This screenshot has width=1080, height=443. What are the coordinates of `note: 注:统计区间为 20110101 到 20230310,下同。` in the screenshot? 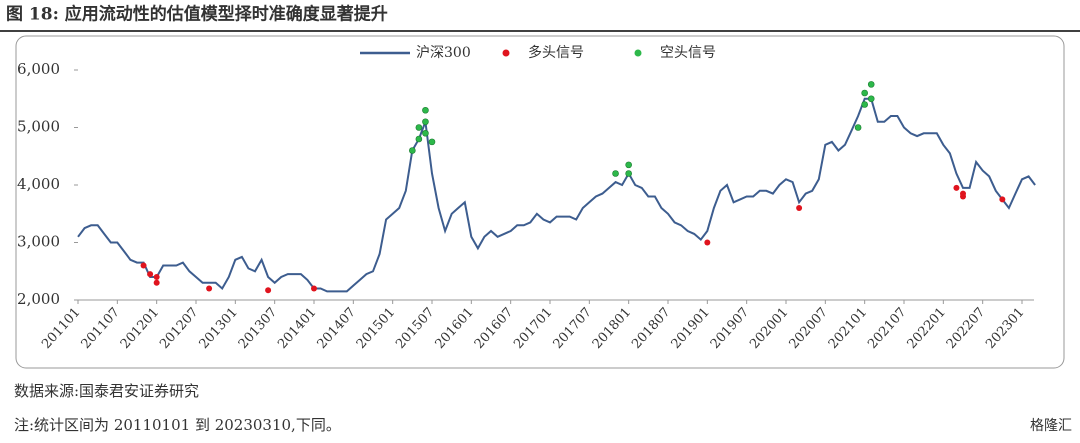 It's located at (177, 425).